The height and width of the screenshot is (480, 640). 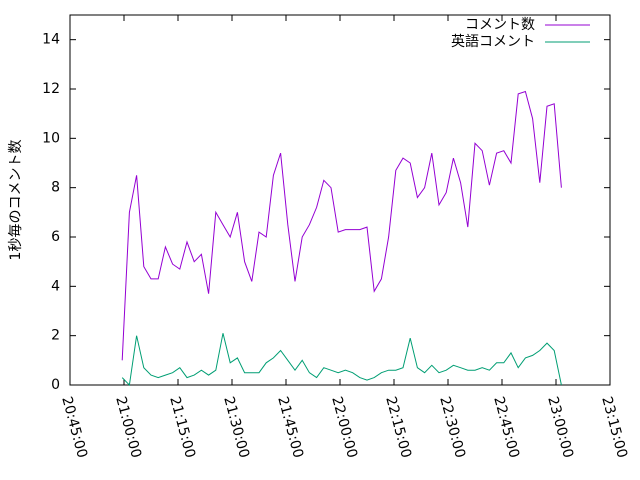 I want to click on x-tick-label: 20:45:00, so click(x=74, y=427).